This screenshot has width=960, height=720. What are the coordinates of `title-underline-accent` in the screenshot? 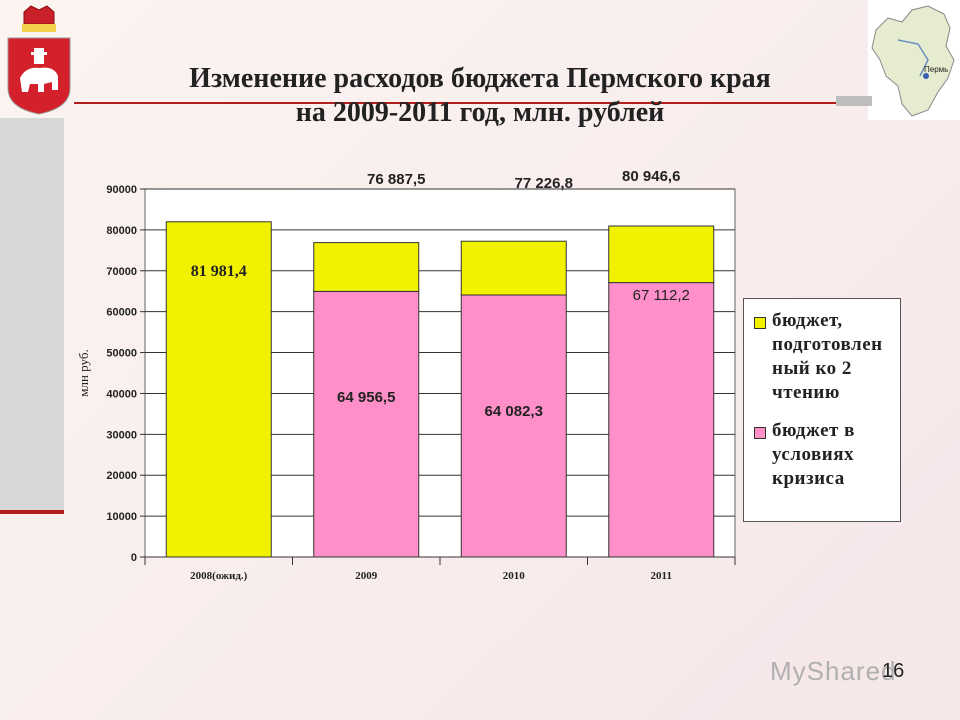 It's located at (854, 101).